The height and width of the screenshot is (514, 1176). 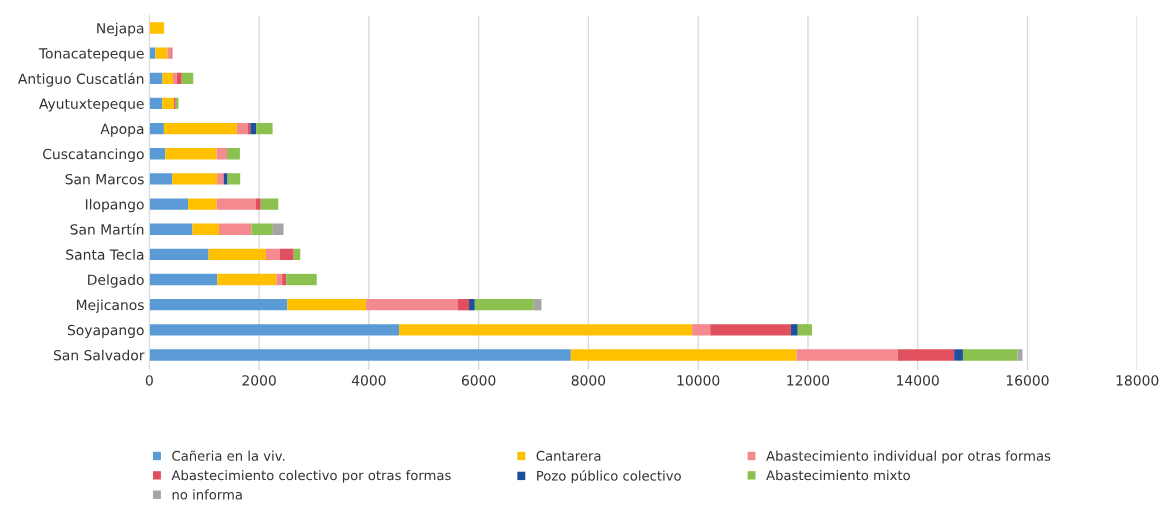 I want to click on x-tick-label: 4000, so click(x=368, y=380).